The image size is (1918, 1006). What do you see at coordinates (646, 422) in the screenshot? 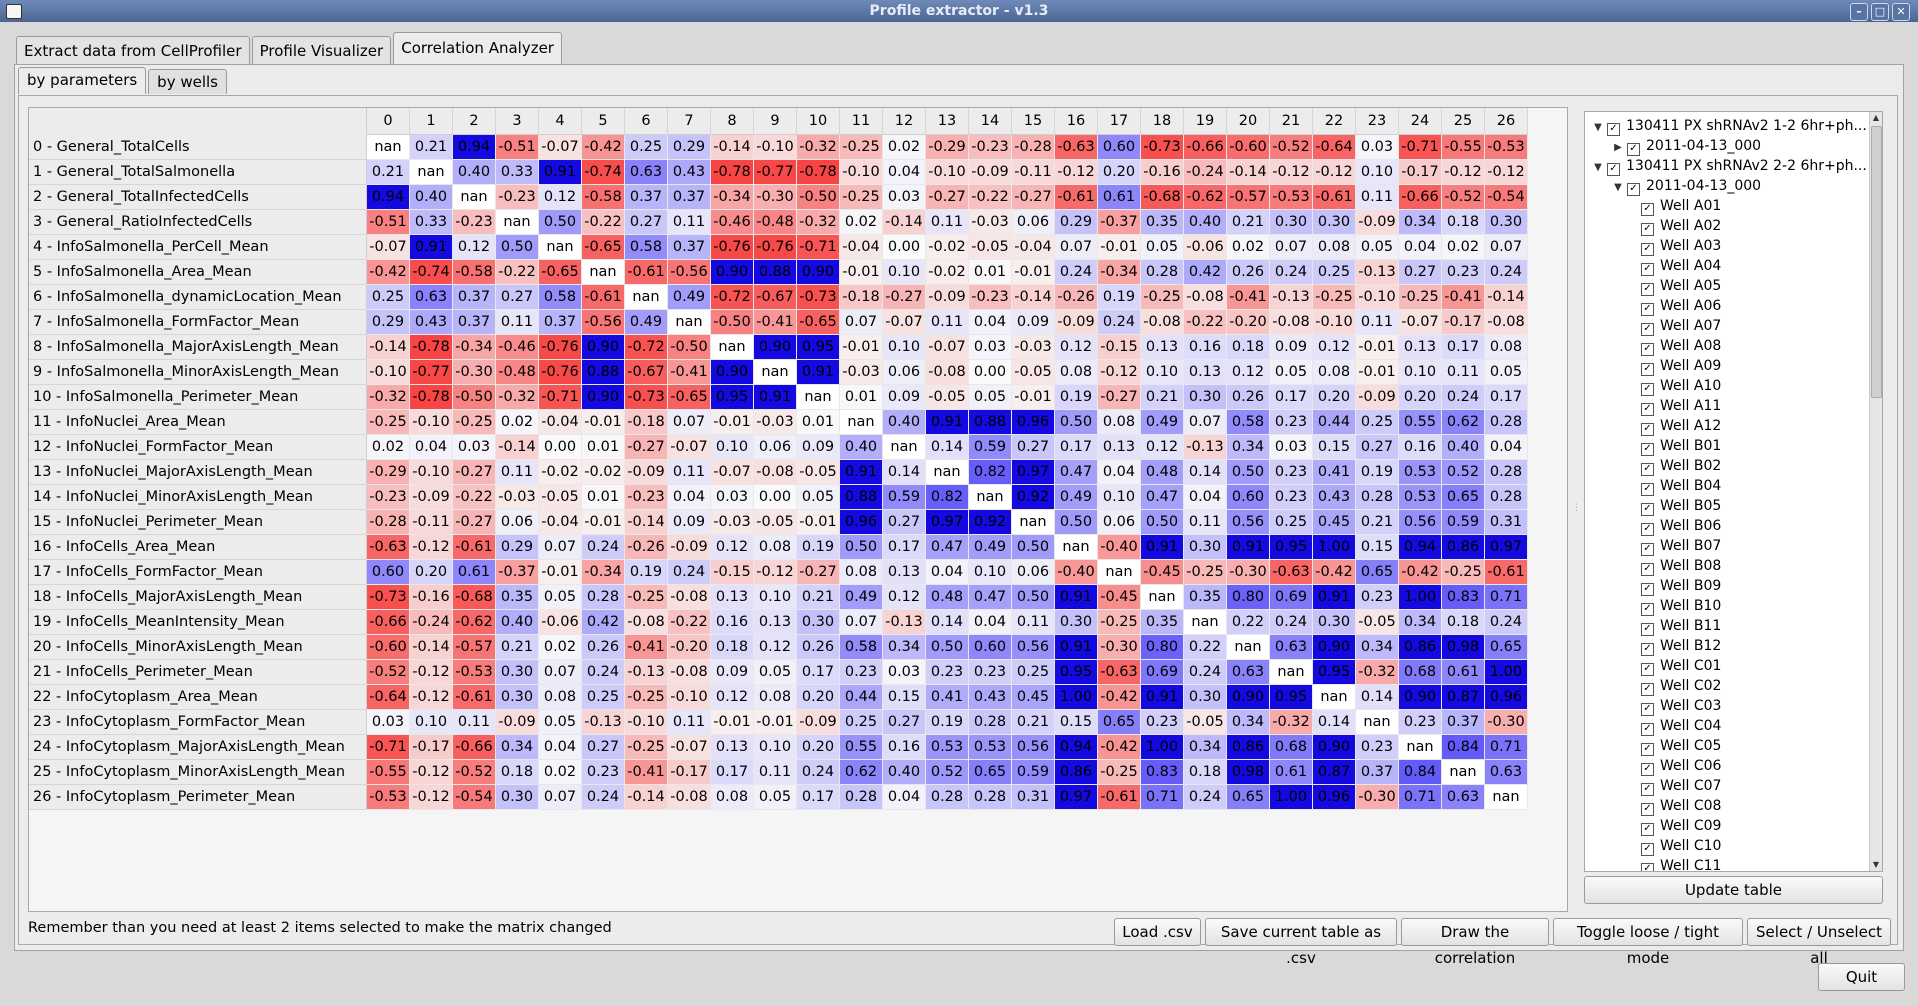
I see `matrix-cell: -0.18` at bounding box center [646, 422].